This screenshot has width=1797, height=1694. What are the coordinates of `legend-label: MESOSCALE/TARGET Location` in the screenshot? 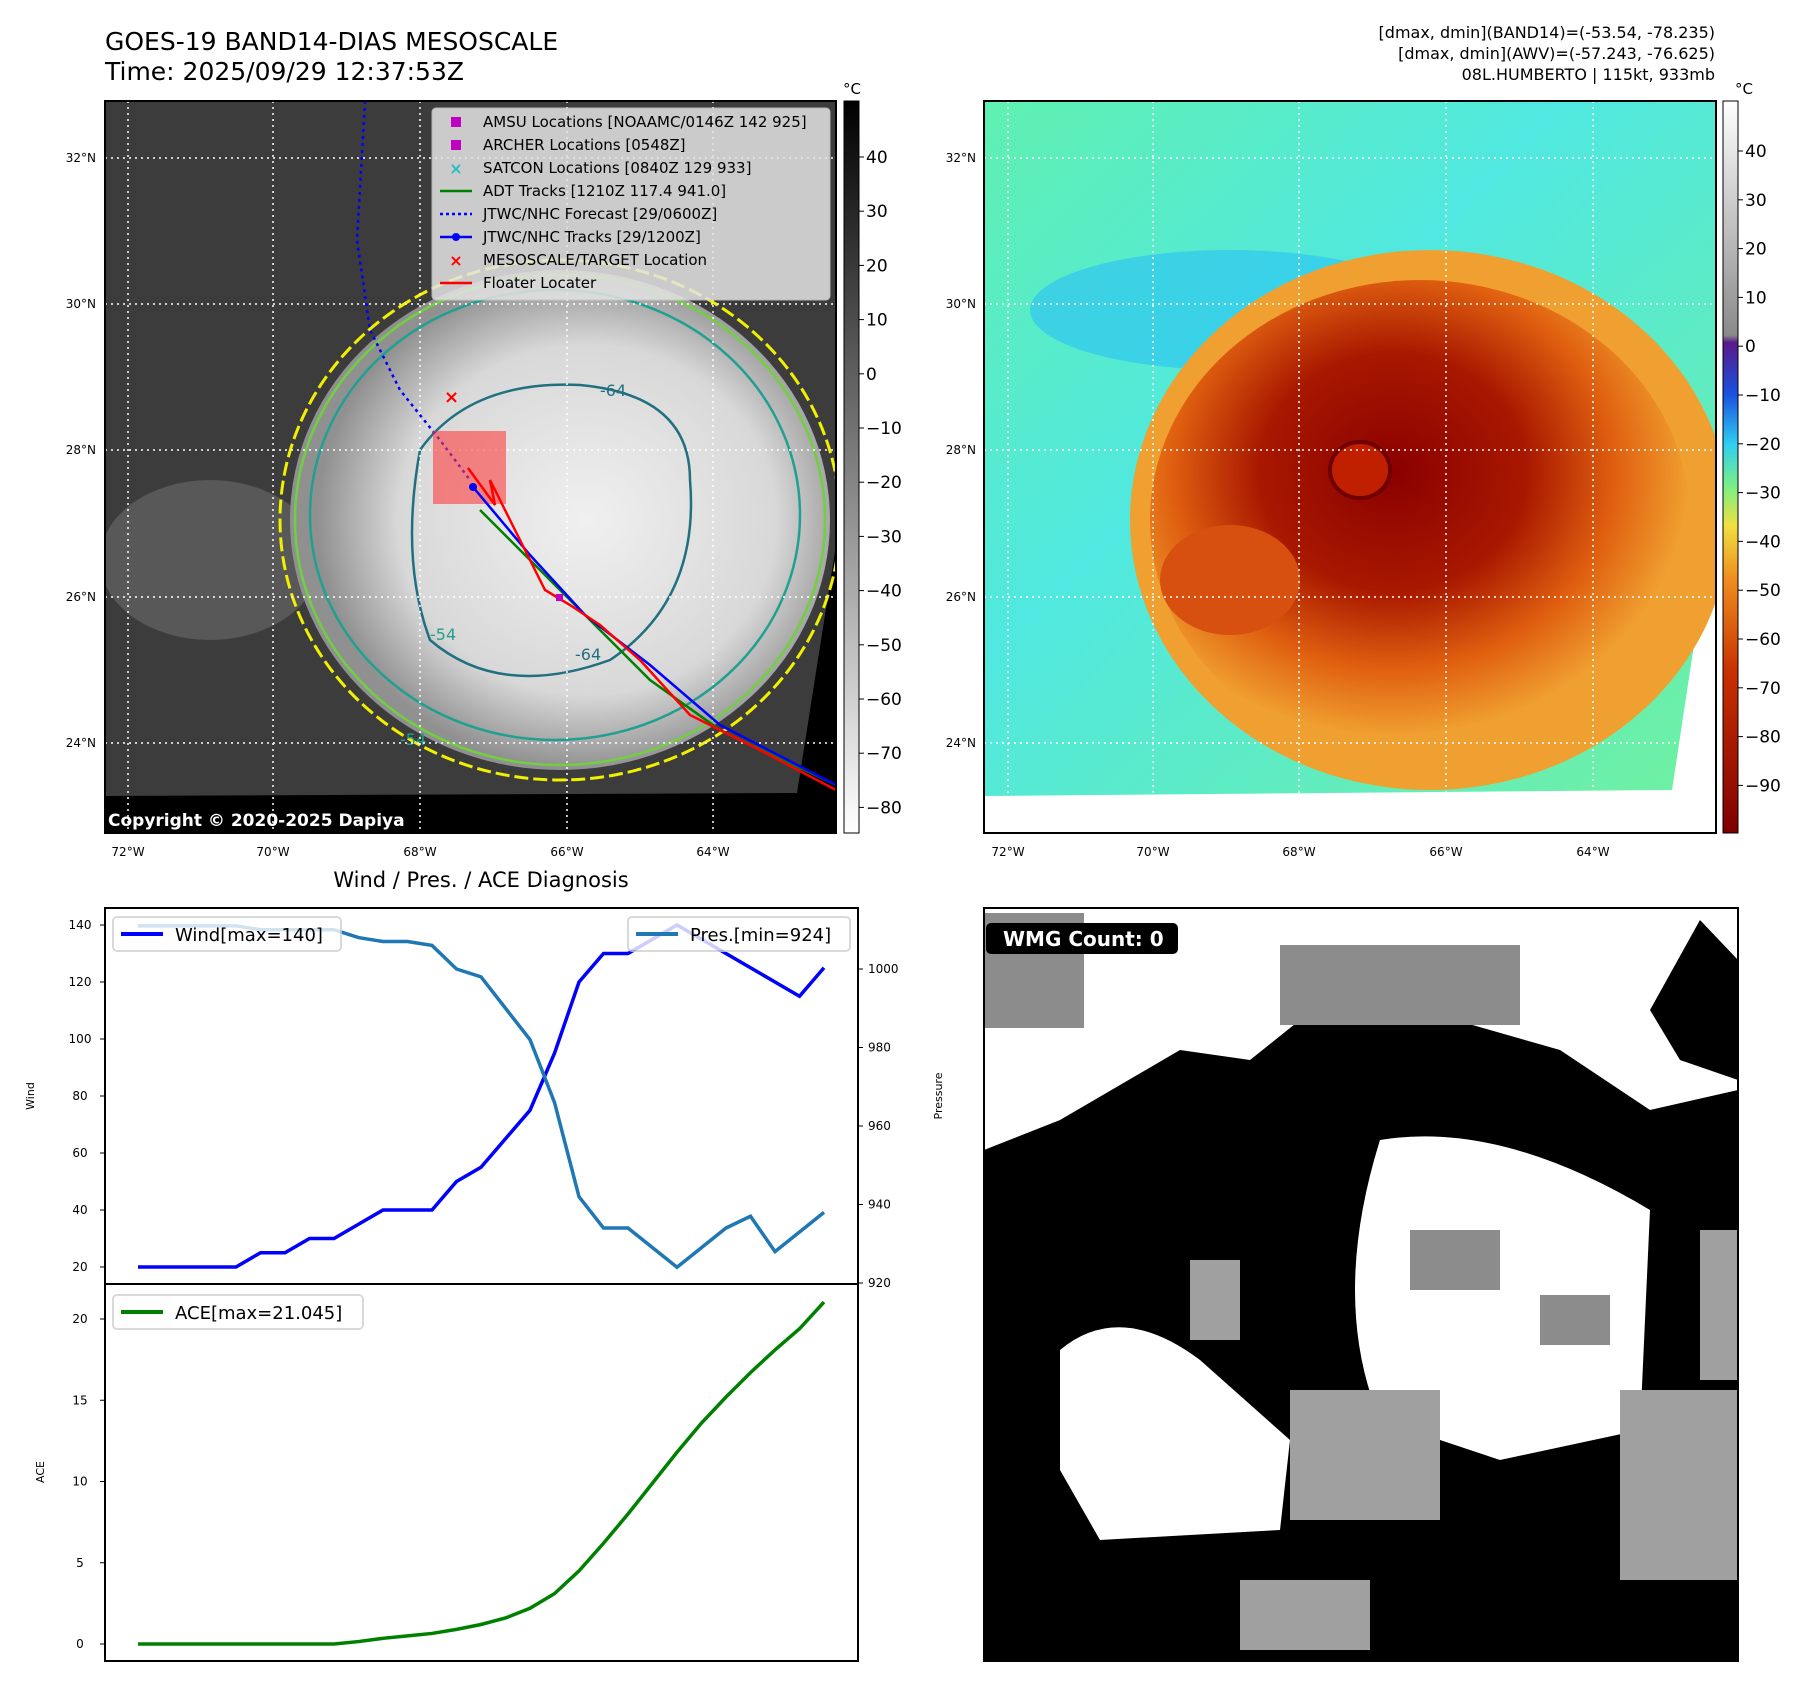 It's located at (595, 260).